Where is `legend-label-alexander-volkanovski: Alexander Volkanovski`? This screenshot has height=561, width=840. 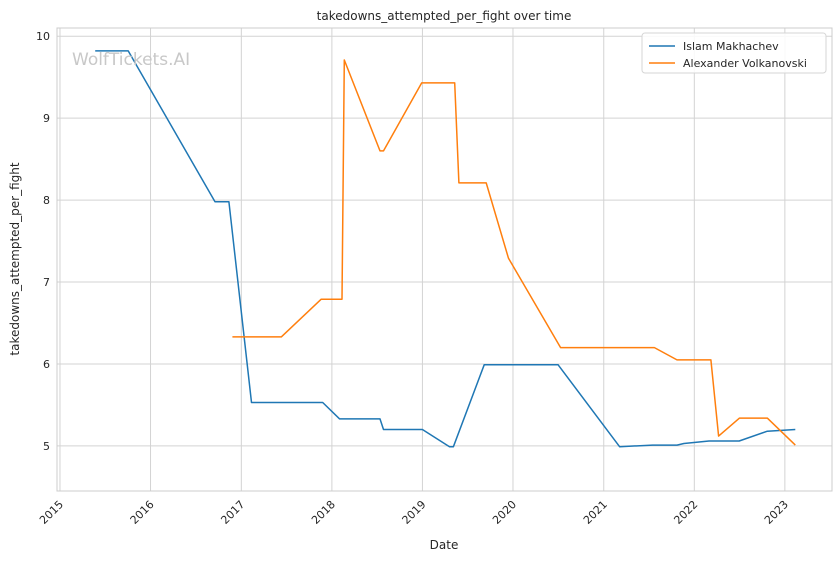 legend-label-alexander-volkanovski: Alexander Volkanovski is located at coordinates (745, 63).